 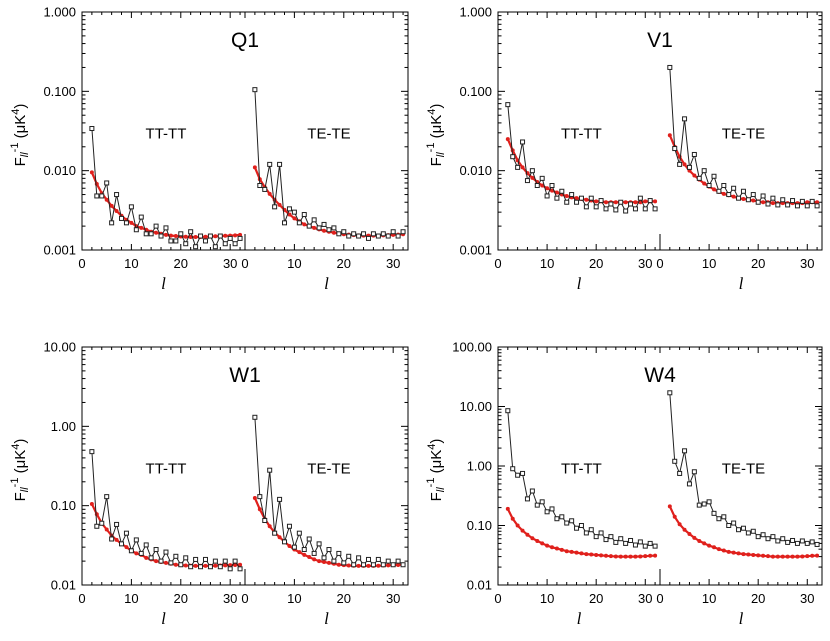 What do you see at coordinates (431, 148) in the screenshot?
I see `y-axis-label-part: -1` at bounding box center [431, 148].